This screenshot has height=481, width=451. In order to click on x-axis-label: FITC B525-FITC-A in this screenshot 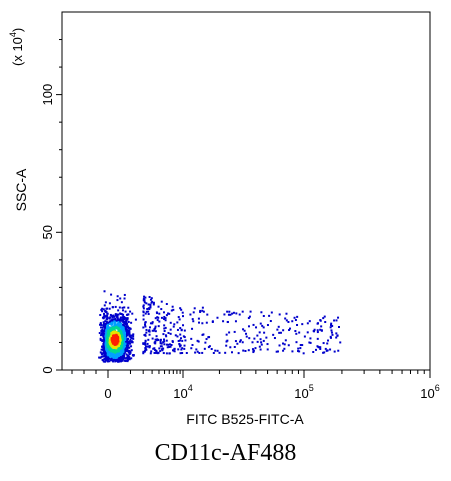, I will do `click(245, 419)`.